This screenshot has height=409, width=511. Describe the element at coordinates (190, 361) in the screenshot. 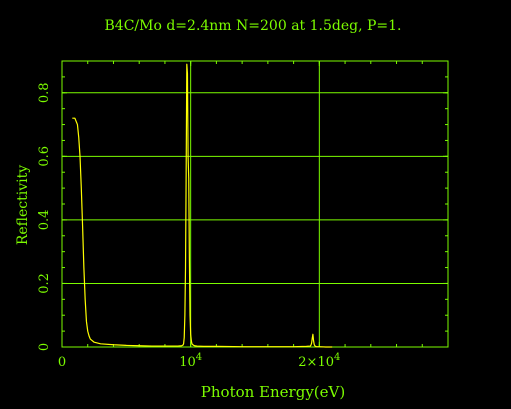

I see `x-tick-label: 104` at that location.